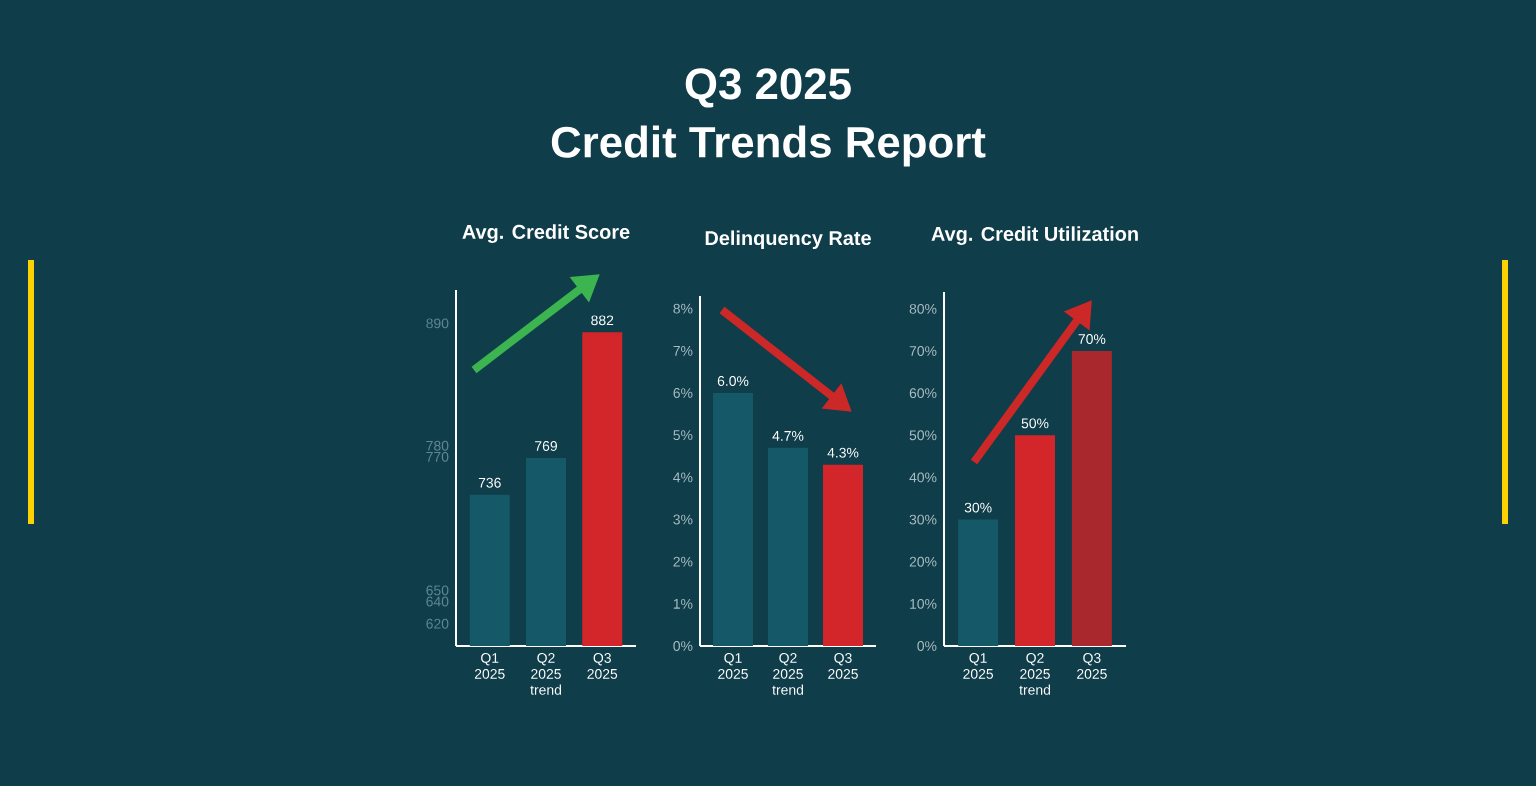  I want to click on text: Credit Trends Report, so click(768, 146).